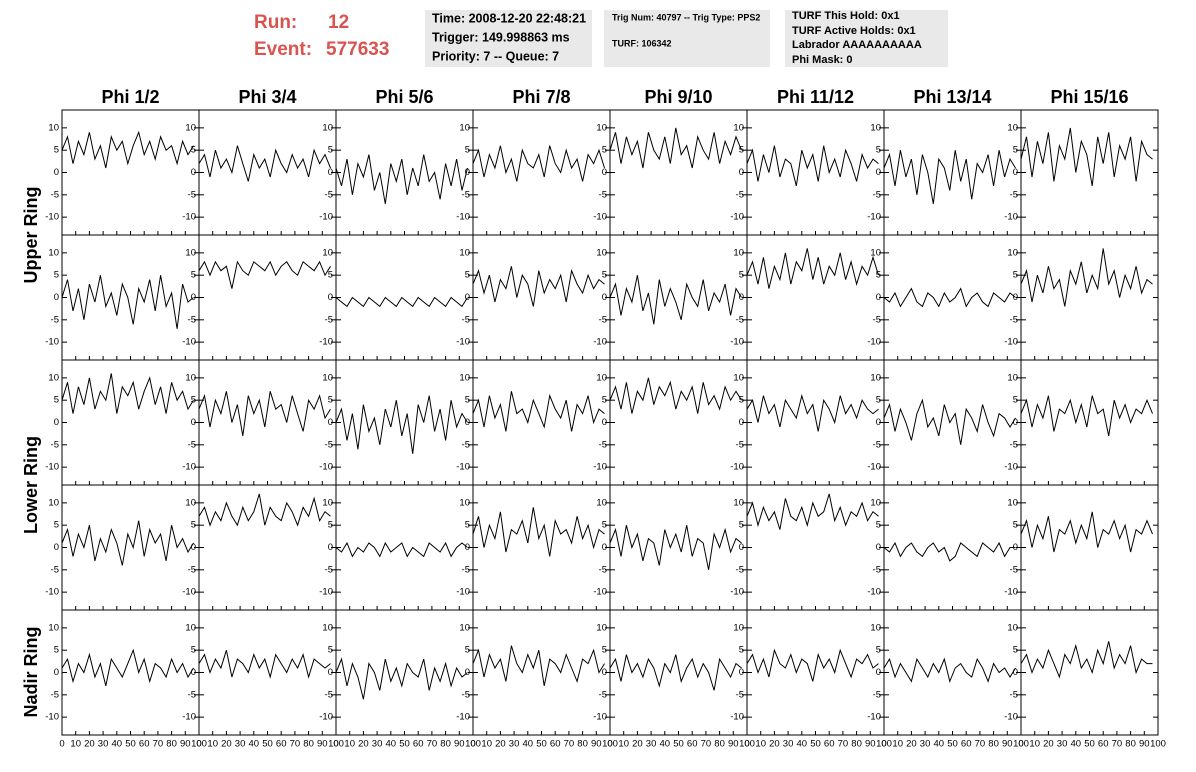 Image resolution: width=1196 pixels, height=772 pixels. I want to click on column-title: Phi 11/12, so click(815, 97).